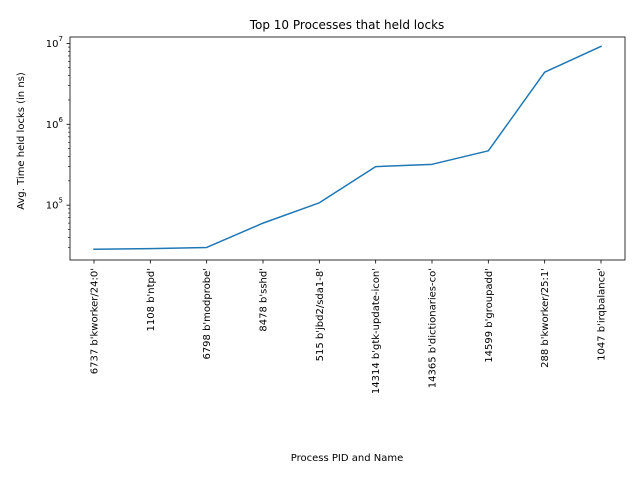 The width and height of the screenshot is (640, 480). What do you see at coordinates (55, 123) in the screenshot?
I see `y-tick-label: 10⁶` at bounding box center [55, 123].